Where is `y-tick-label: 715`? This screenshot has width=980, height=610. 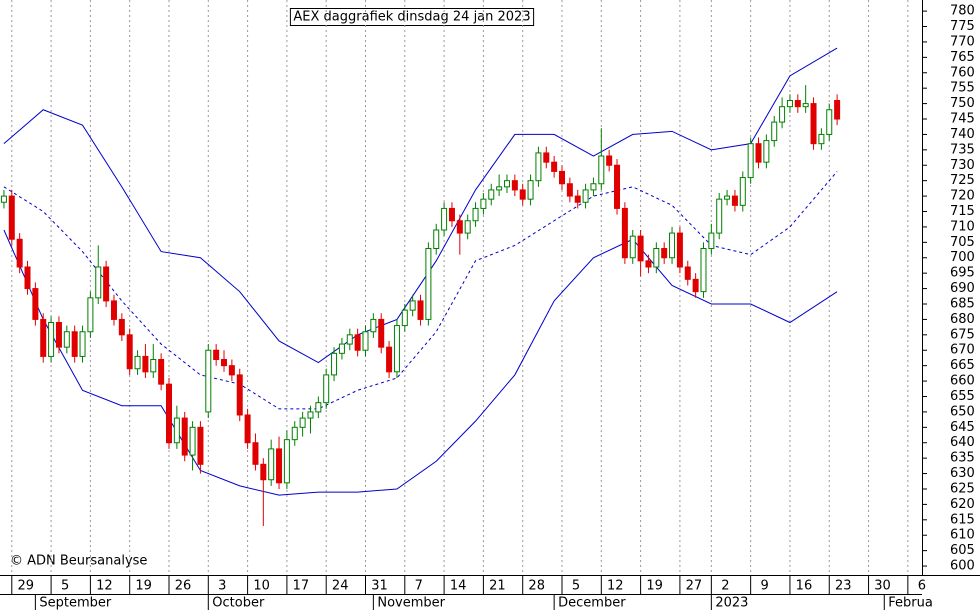 y-tick-label: 715 is located at coordinates (962, 211).